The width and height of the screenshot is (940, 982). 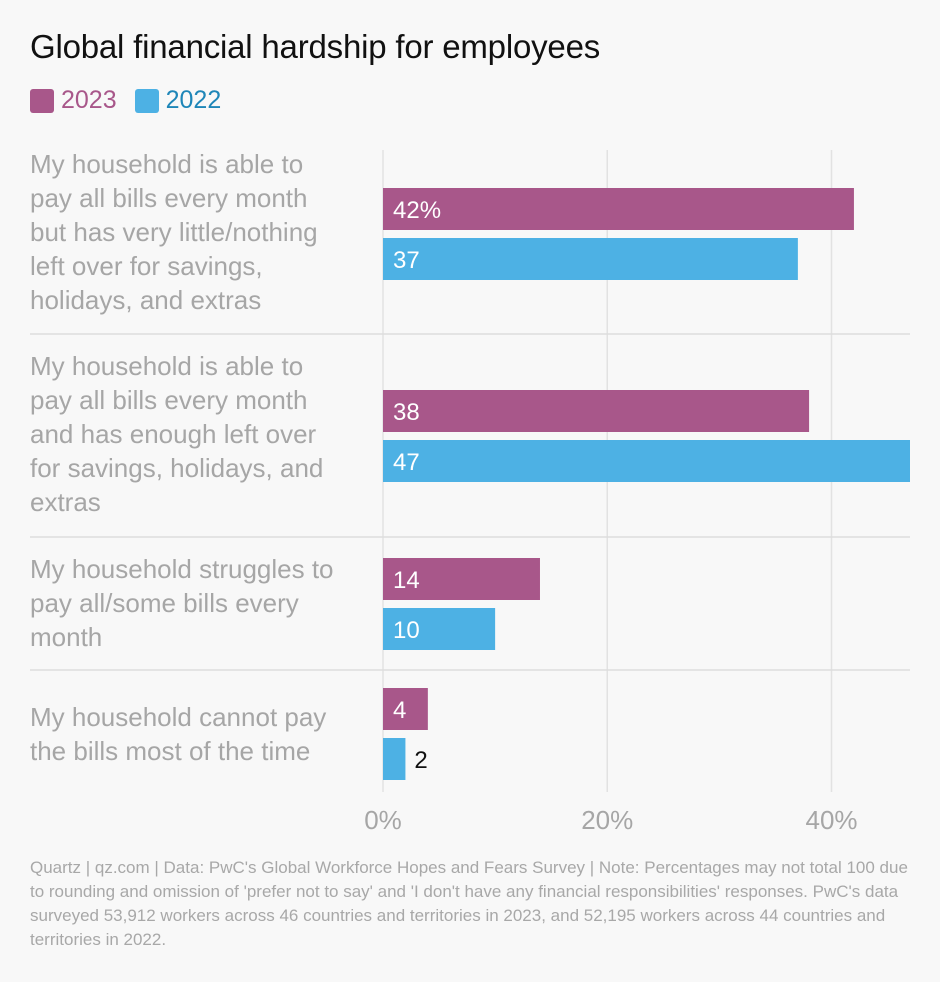 I want to click on legend-item-2022: 2022, so click(x=178, y=100).